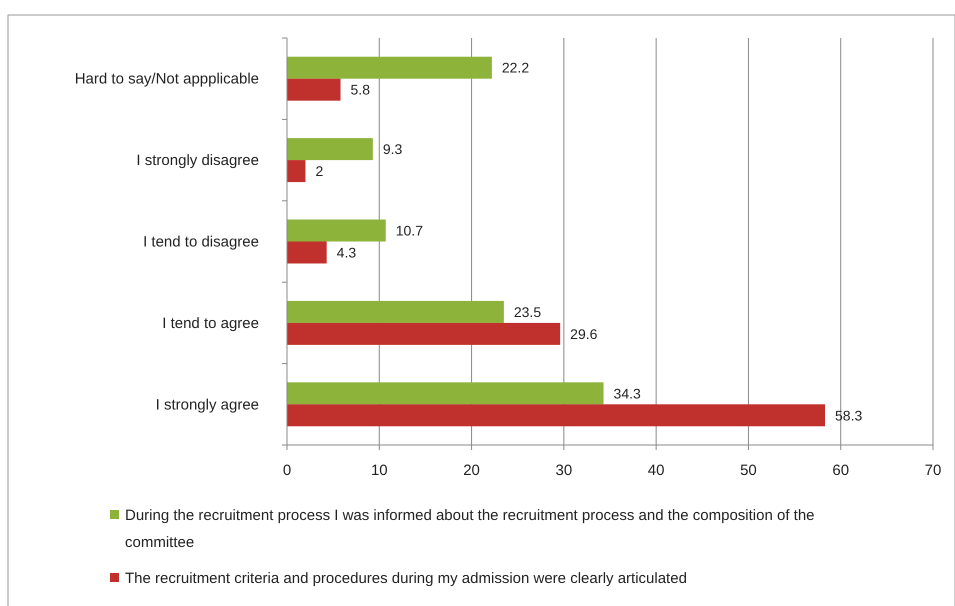  What do you see at coordinates (564, 470) in the screenshot?
I see `x-tick-label: 30` at bounding box center [564, 470].